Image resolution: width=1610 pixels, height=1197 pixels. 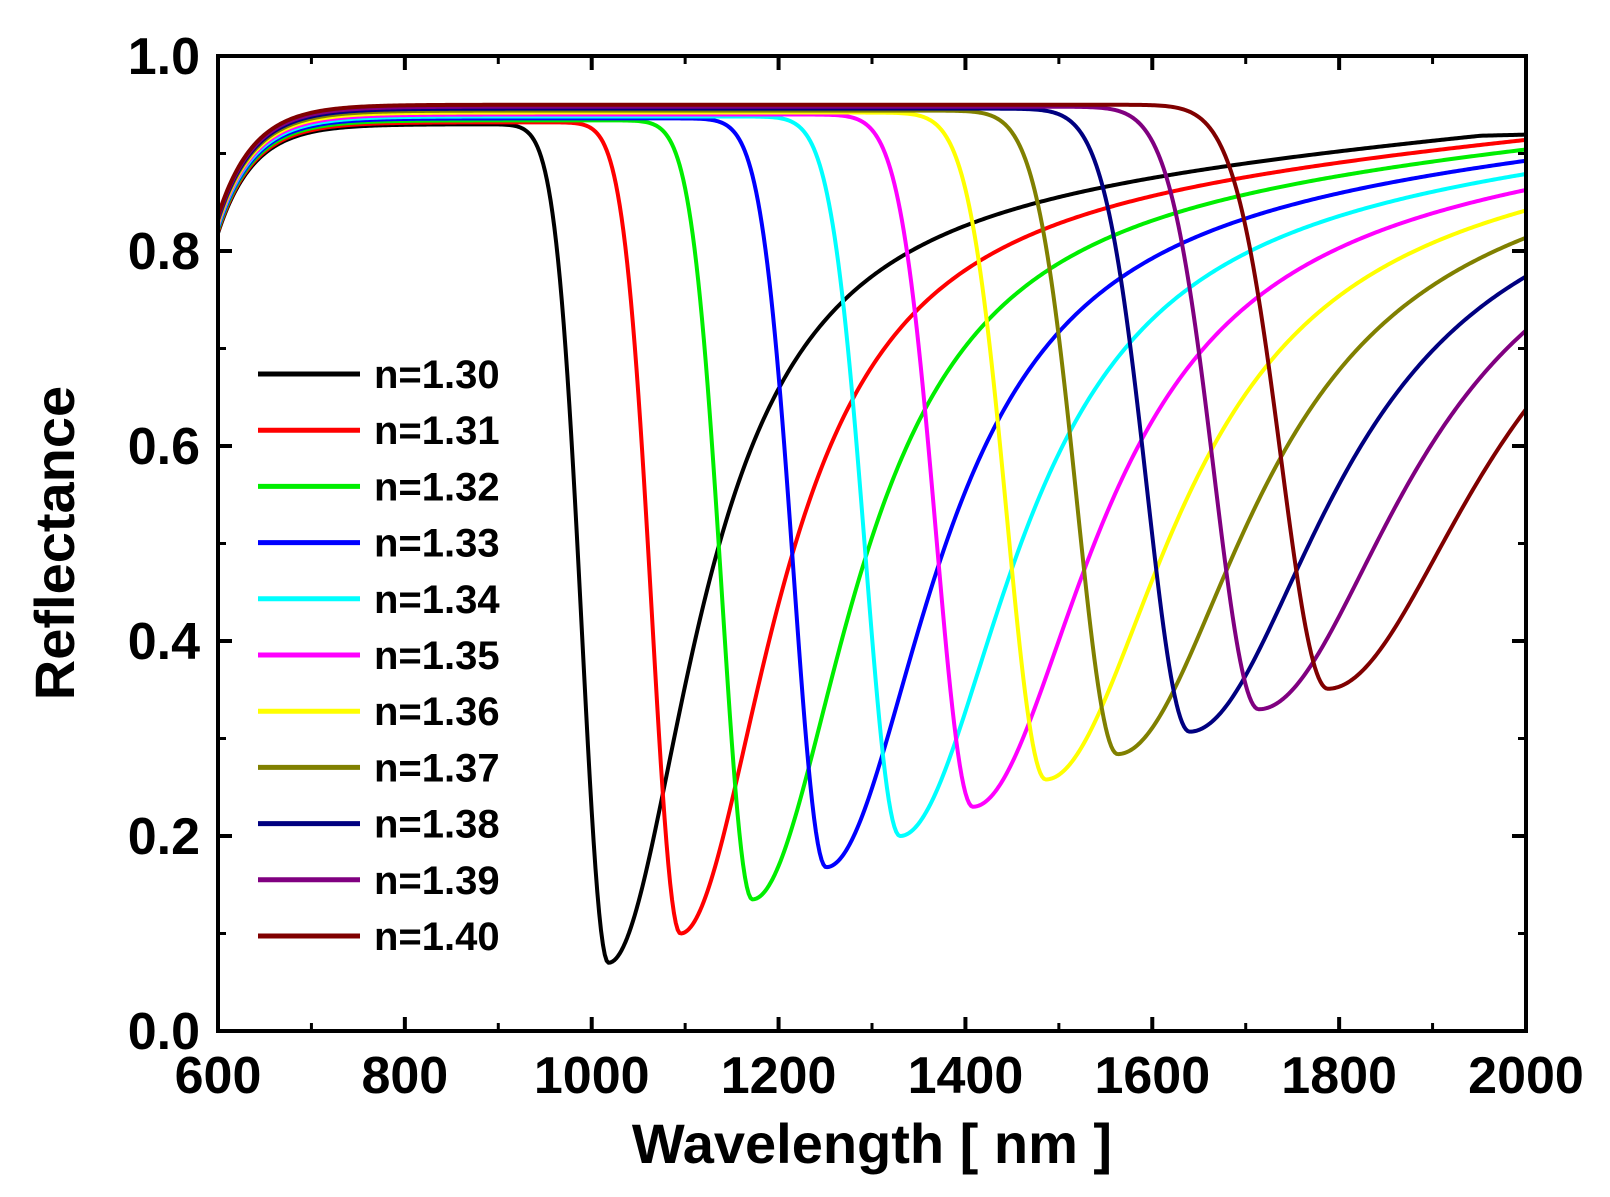 I want to click on x-tick-label: 2000, so click(x=1526, y=1076).